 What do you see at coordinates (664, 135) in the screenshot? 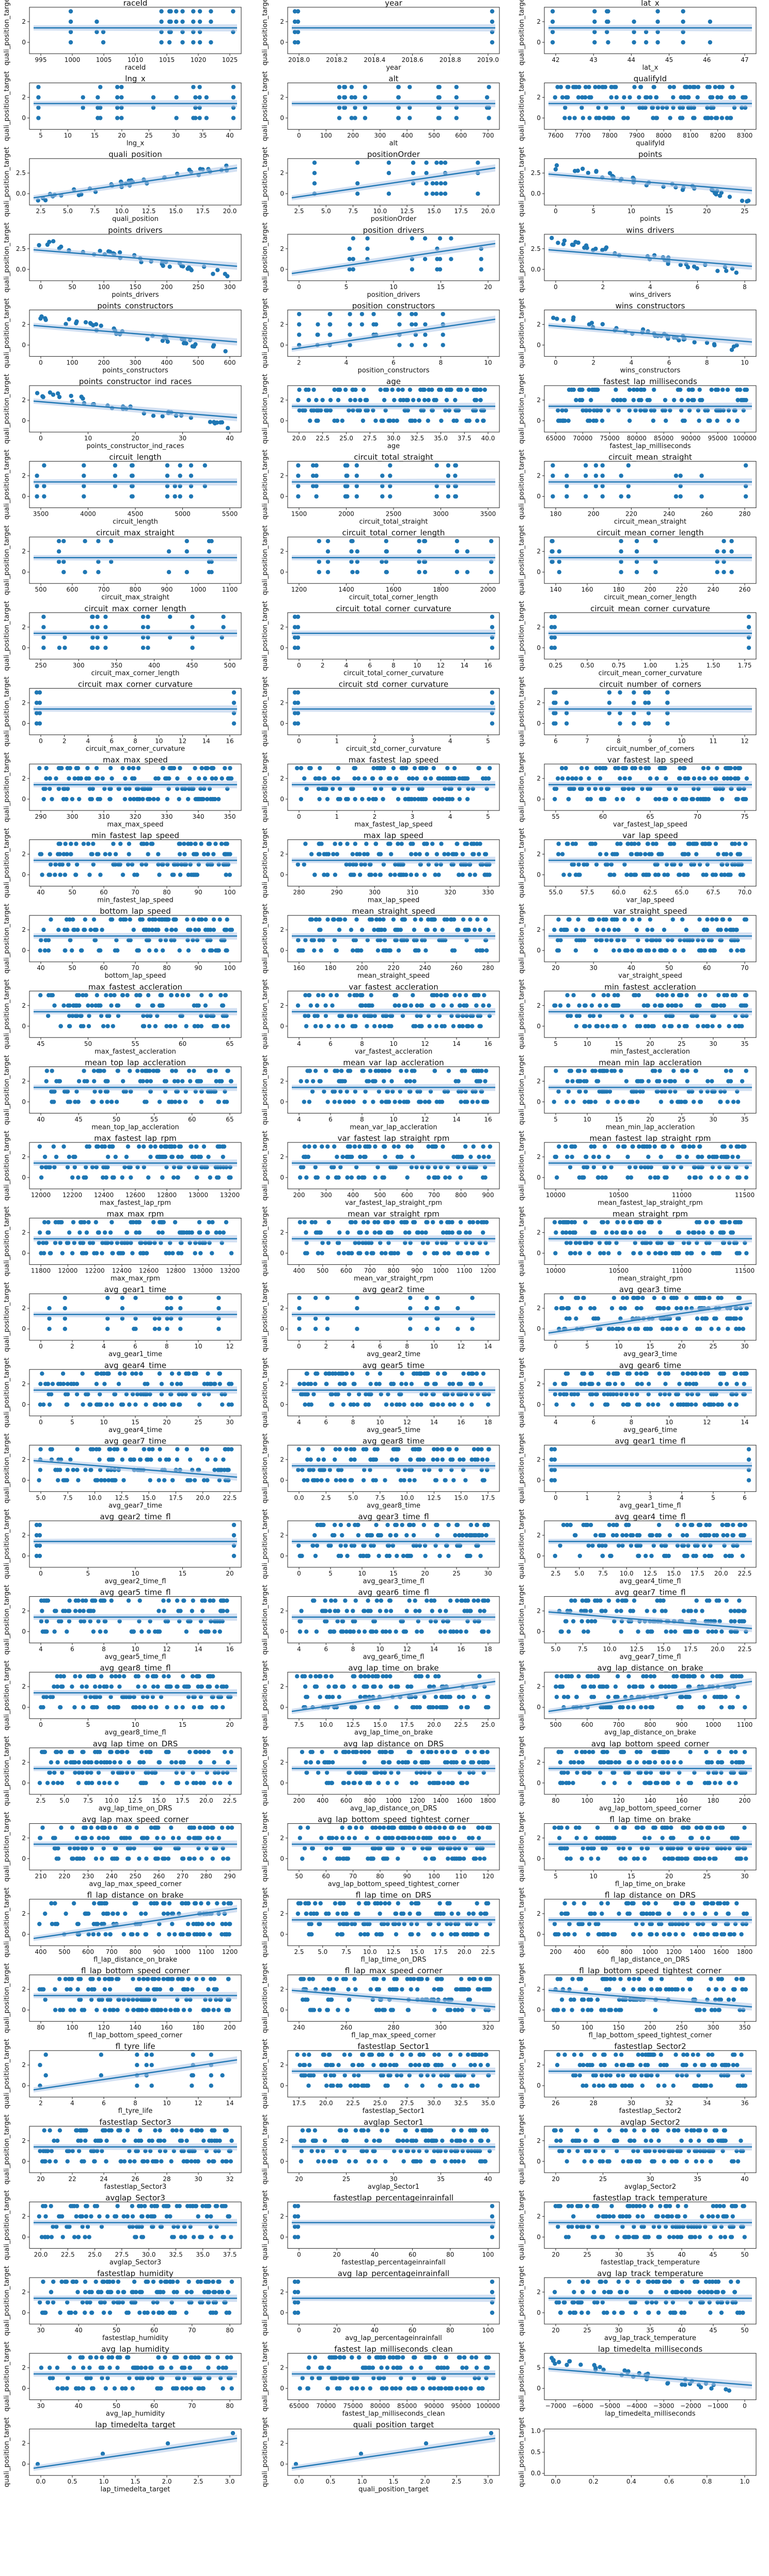
I see `x-tick-label: 8000` at bounding box center [664, 135].